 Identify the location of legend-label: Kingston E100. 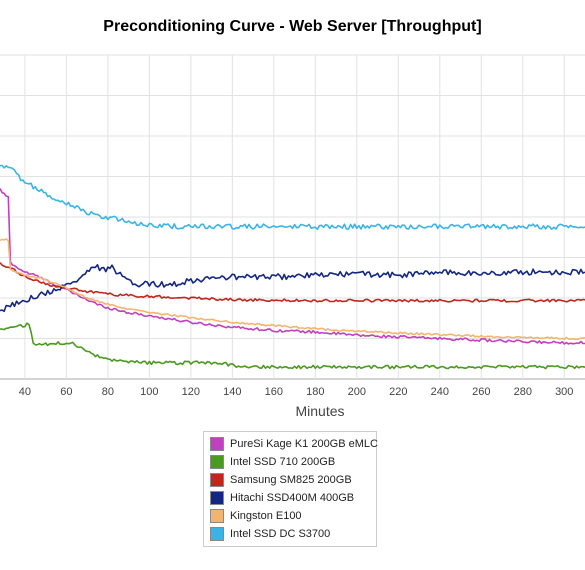
(266, 516).